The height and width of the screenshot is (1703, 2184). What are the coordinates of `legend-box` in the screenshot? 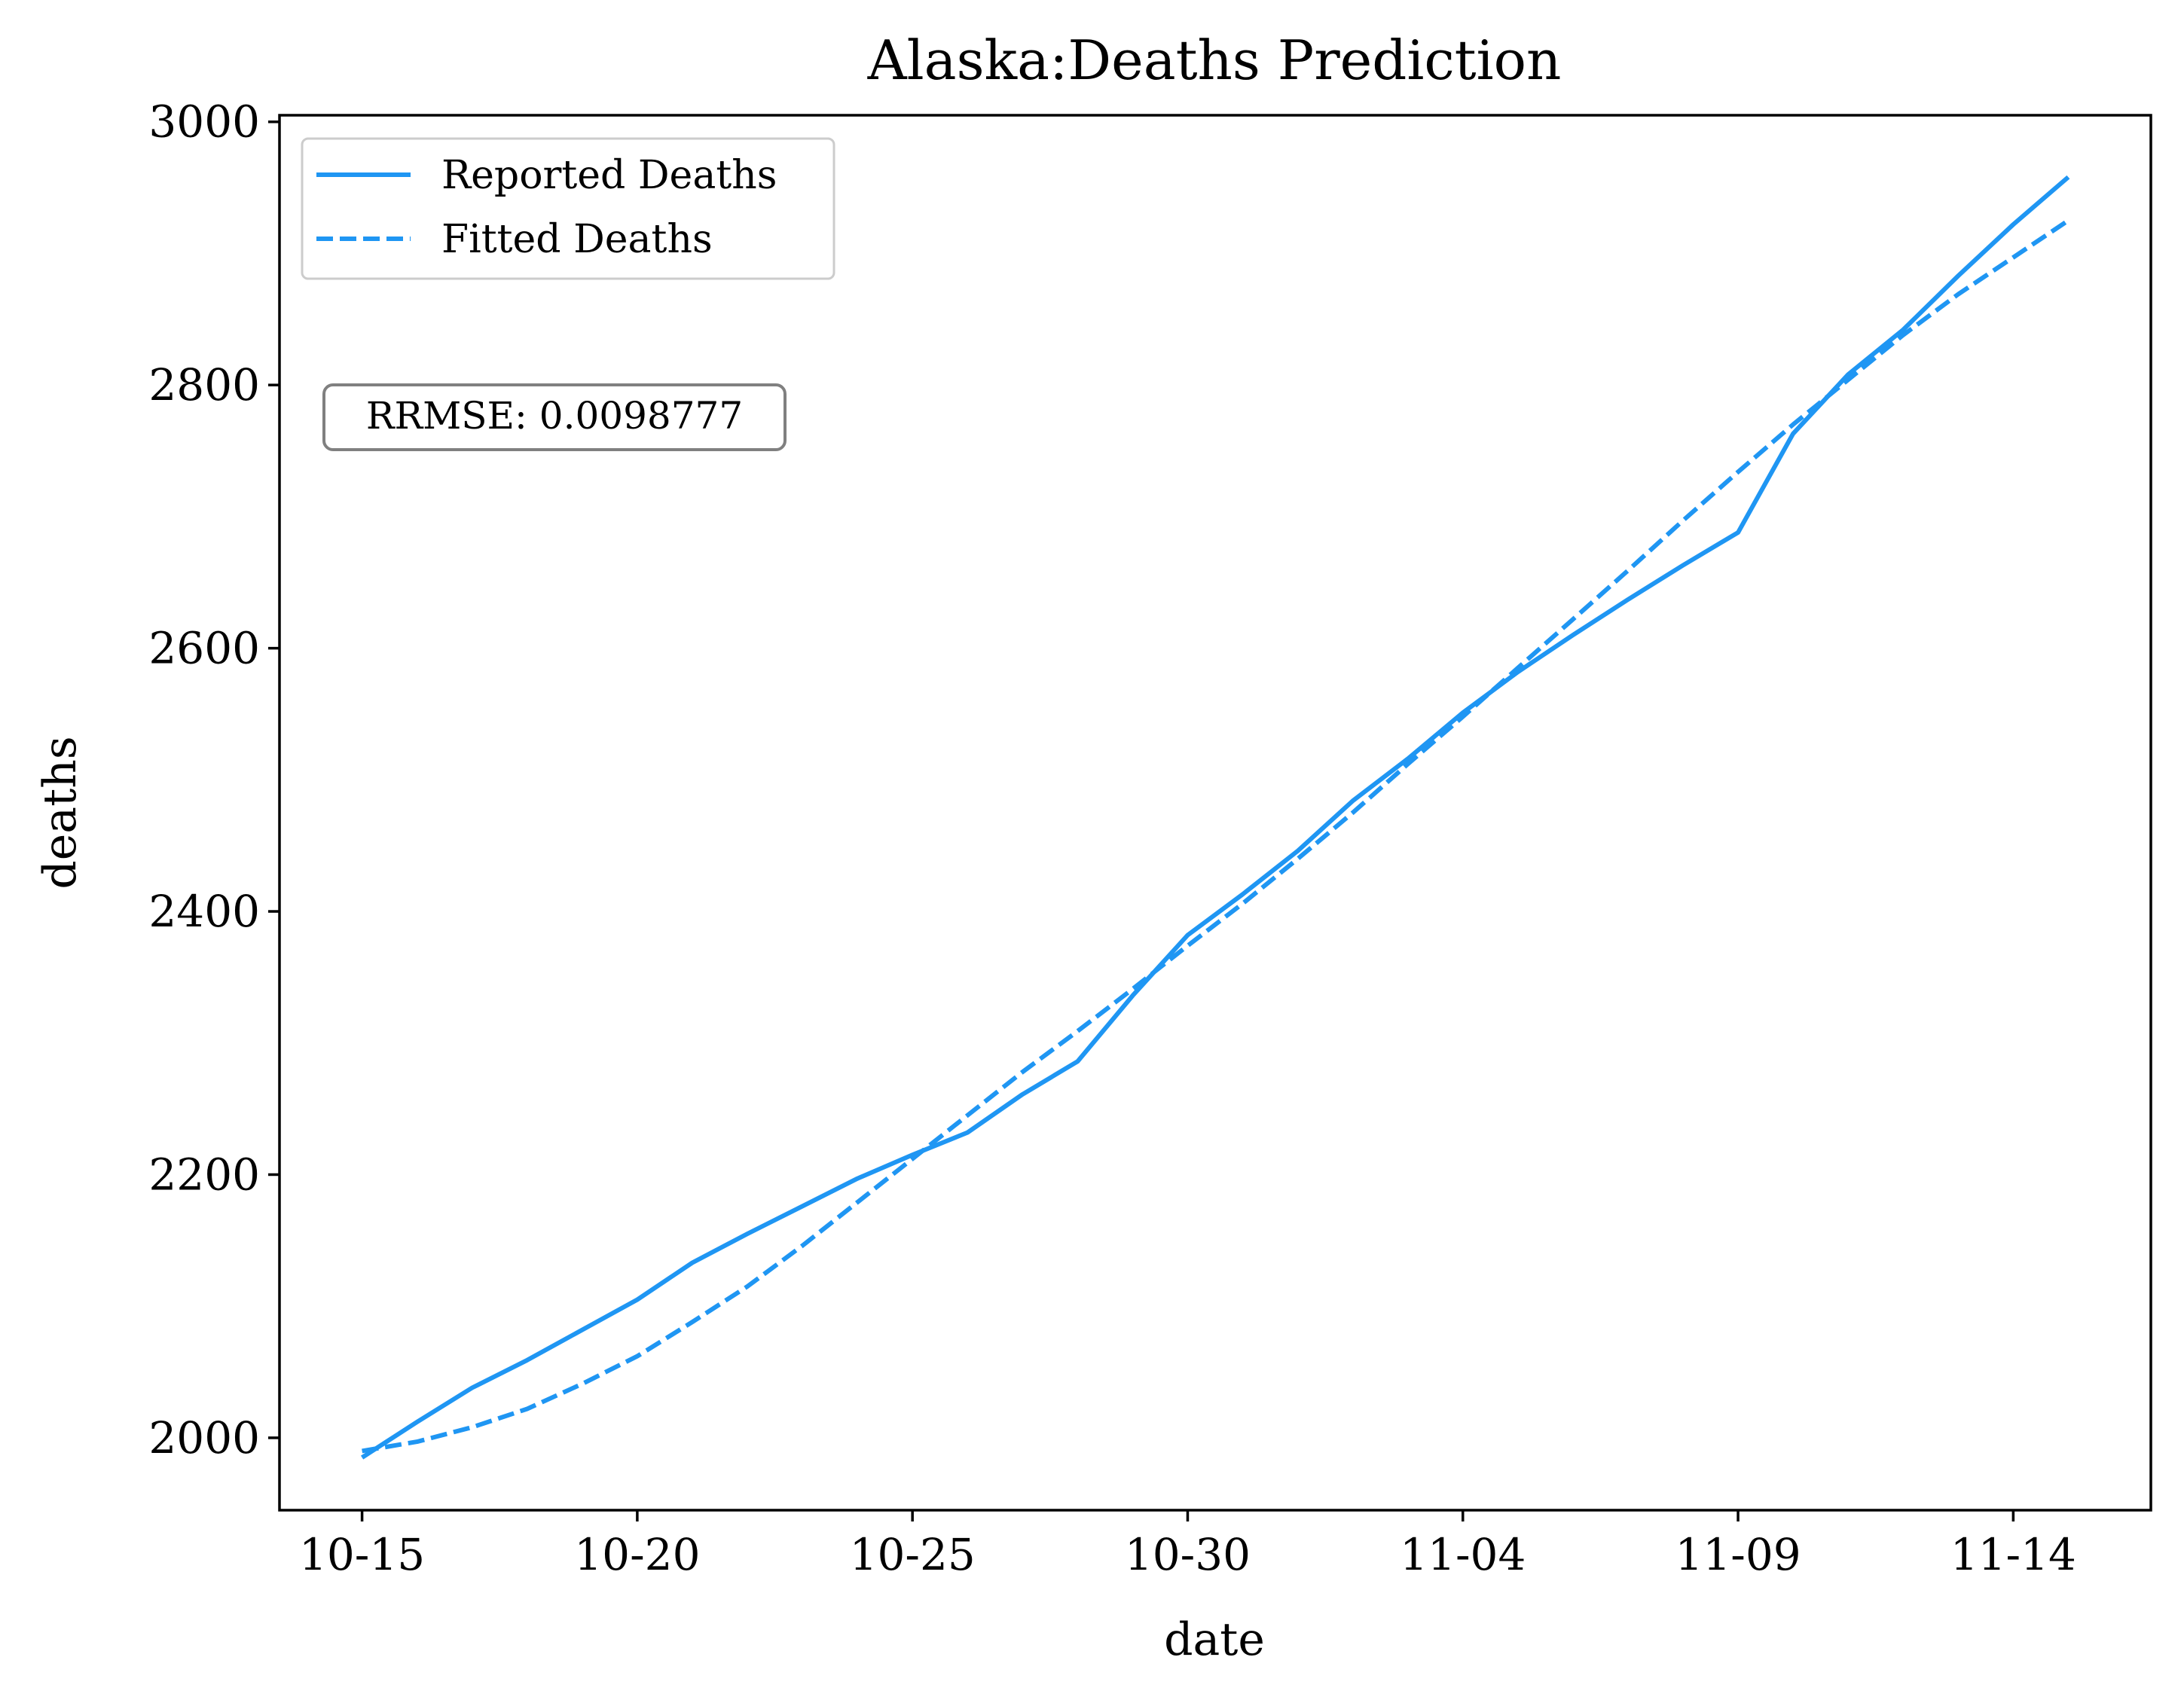 It's located at (568, 208).